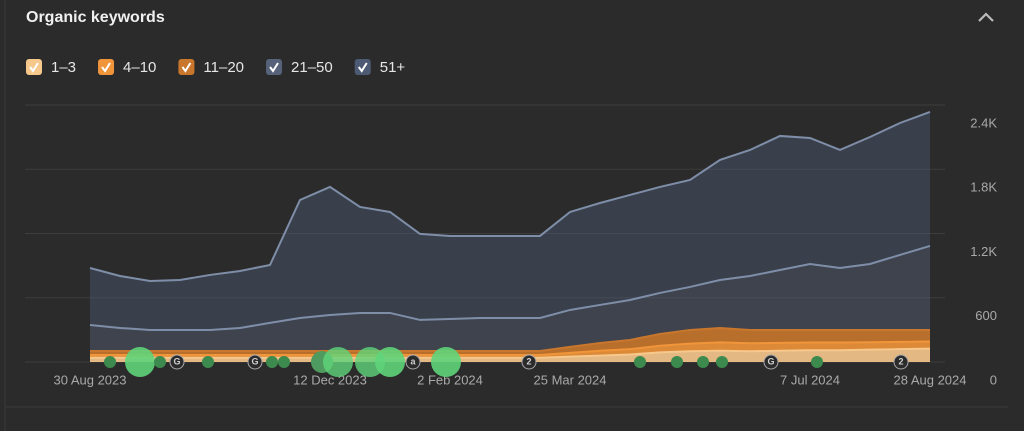 The width and height of the screenshot is (1024, 431). Describe the element at coordinates (983, 122) in the screenshot. I see `y-tick-label: 2.4K` at that location.